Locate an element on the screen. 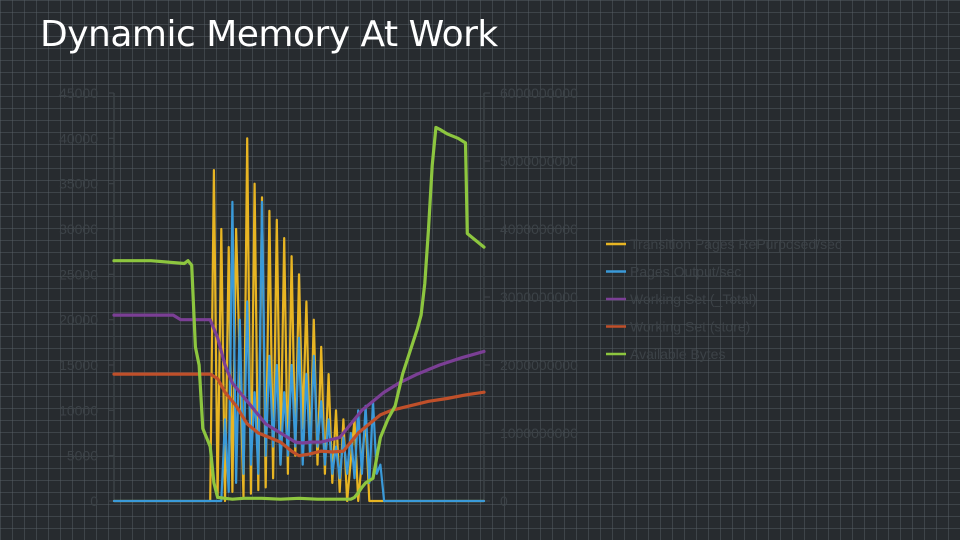 This screenshot has height=540, width=960. legend-label: Pages Output/sec is located at coordinates (685, 272).